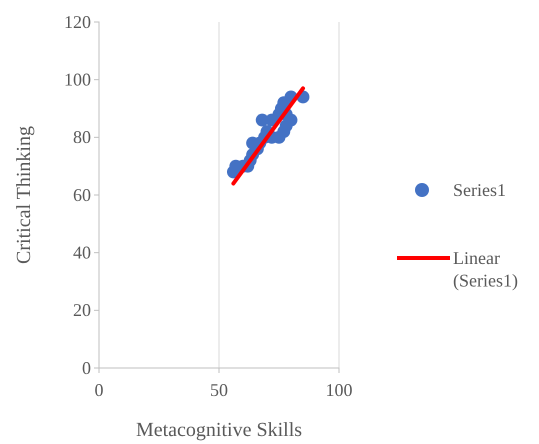 The image size is (539, 444). I want to click on y-tick-label: 0, so click(86, 368).